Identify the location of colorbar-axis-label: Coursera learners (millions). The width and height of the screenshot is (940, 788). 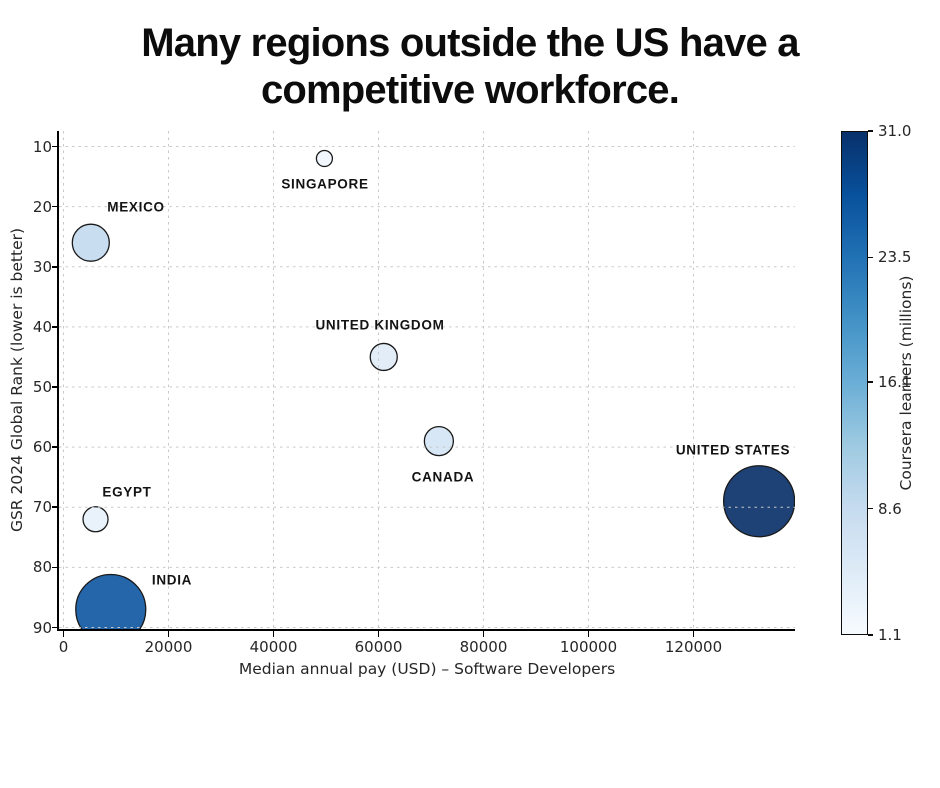
(906, 383).